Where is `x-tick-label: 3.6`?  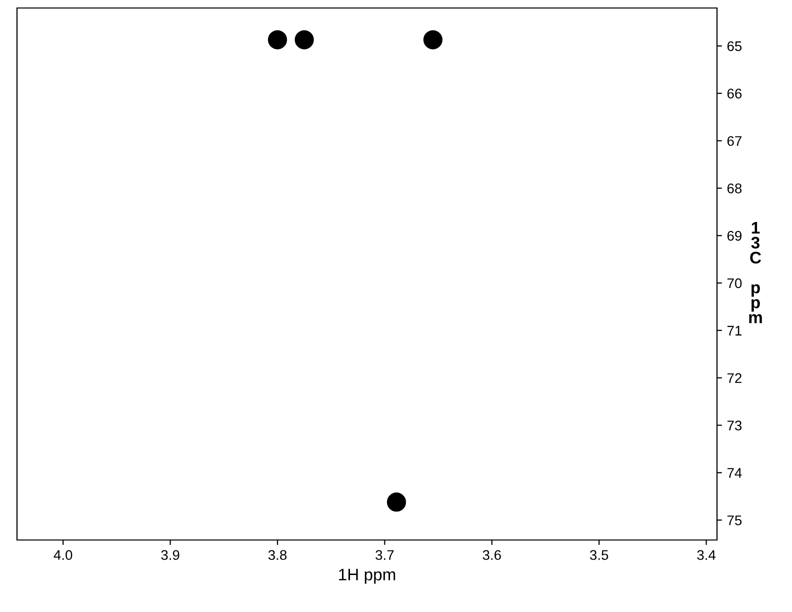 x-tick-label: 3.6 is located at coordinates (491, 555).